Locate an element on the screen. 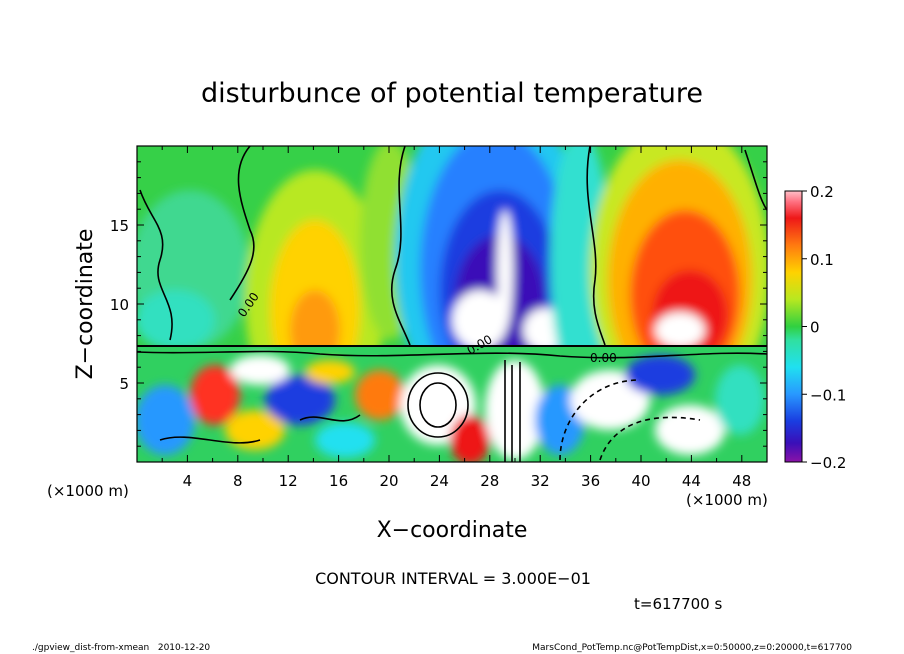 Image resolution: width=904 pixels, height=654 pixels. y-tick-label: 5 is located at coordinates (124, 384).